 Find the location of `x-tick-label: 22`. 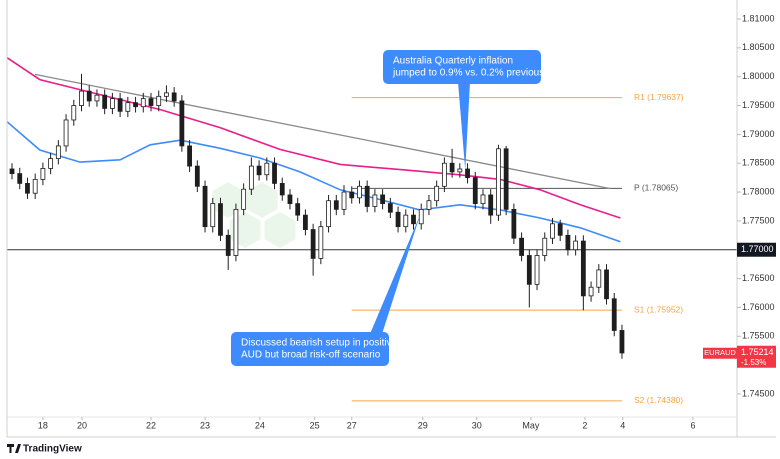

x-tick-label: 22 is located at coordinates (151, 425).